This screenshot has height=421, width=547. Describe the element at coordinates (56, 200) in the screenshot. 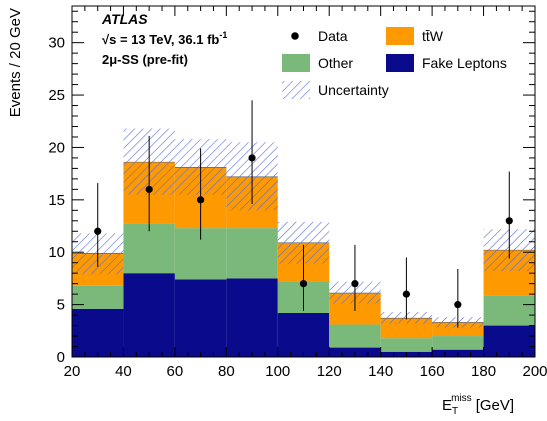

I see `y-tick-label: 15` at that location.